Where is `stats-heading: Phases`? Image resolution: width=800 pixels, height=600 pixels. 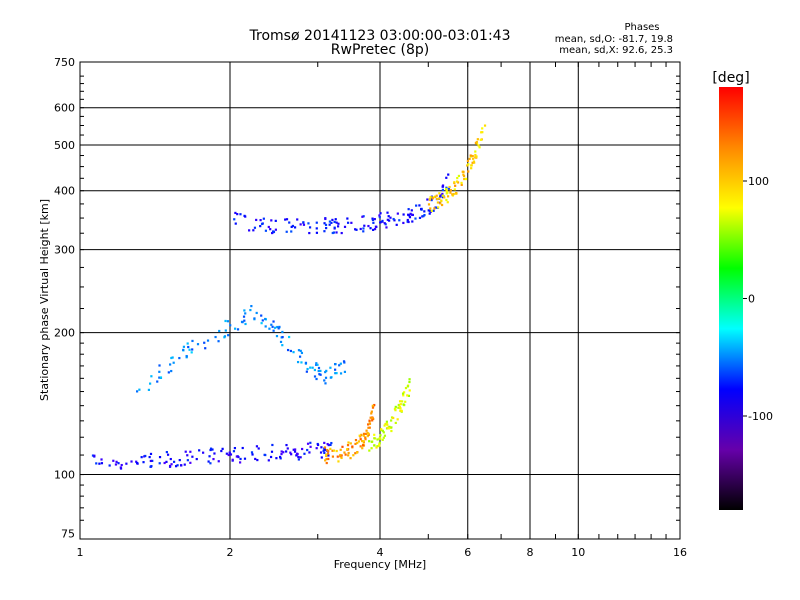
stats-heading: Phases is located at coordinates (641, 27).